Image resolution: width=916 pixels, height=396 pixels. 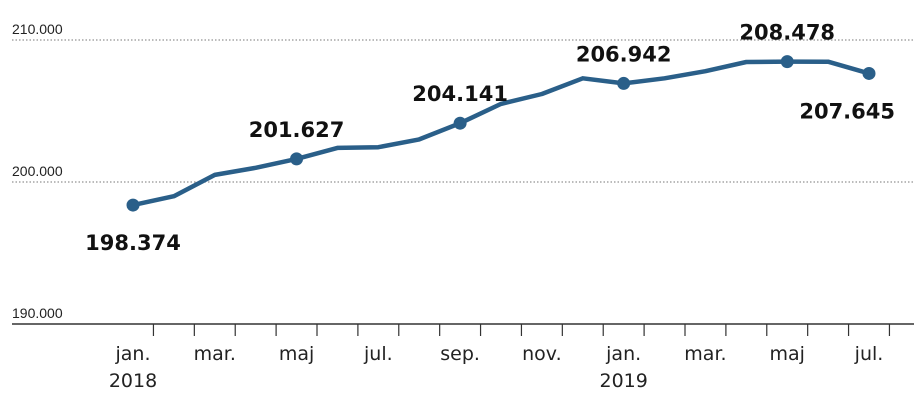 I want to click on data-label: 198.374, so click(x=133, y=243).